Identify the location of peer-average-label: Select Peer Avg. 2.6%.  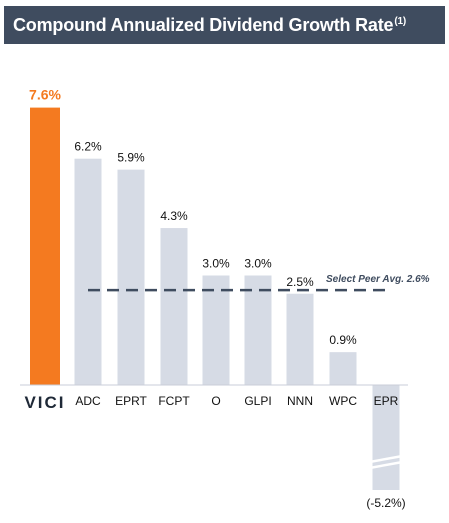
(378, 279).